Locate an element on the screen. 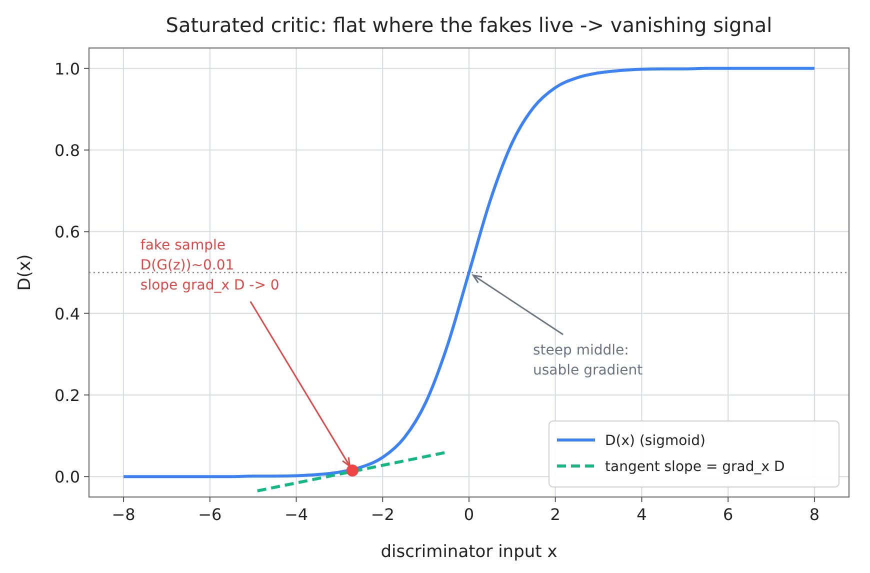  x-tick-label: −2 is located at coordinates (382, 514).